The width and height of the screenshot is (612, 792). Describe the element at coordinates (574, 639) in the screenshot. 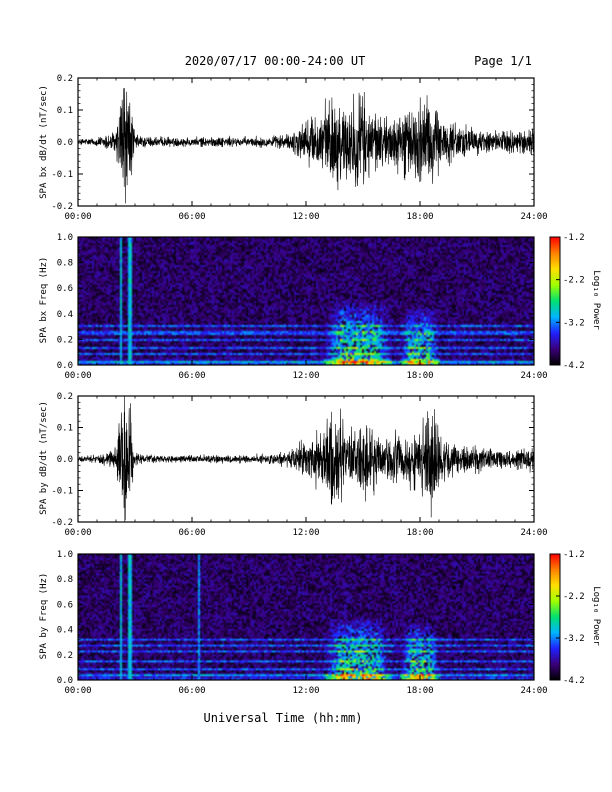

I see `colorbar-tick-label: -3.2` at that location.